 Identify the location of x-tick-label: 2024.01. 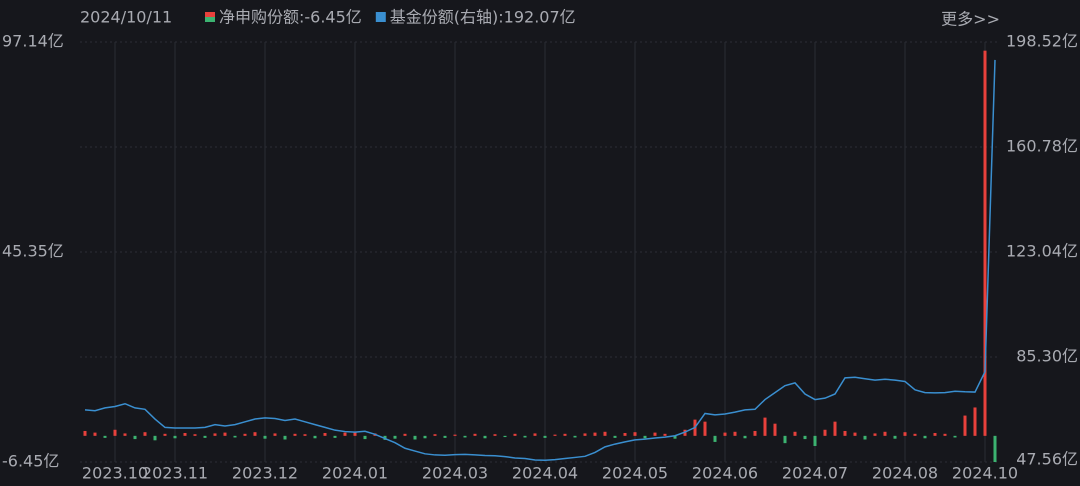
(355, 473).